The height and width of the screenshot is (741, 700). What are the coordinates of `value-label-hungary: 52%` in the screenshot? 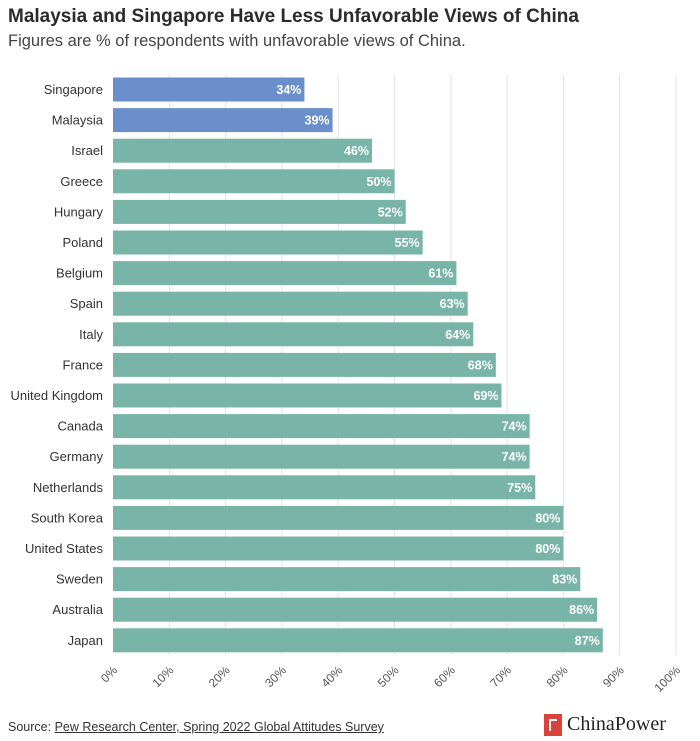 It's located at (390, 212).